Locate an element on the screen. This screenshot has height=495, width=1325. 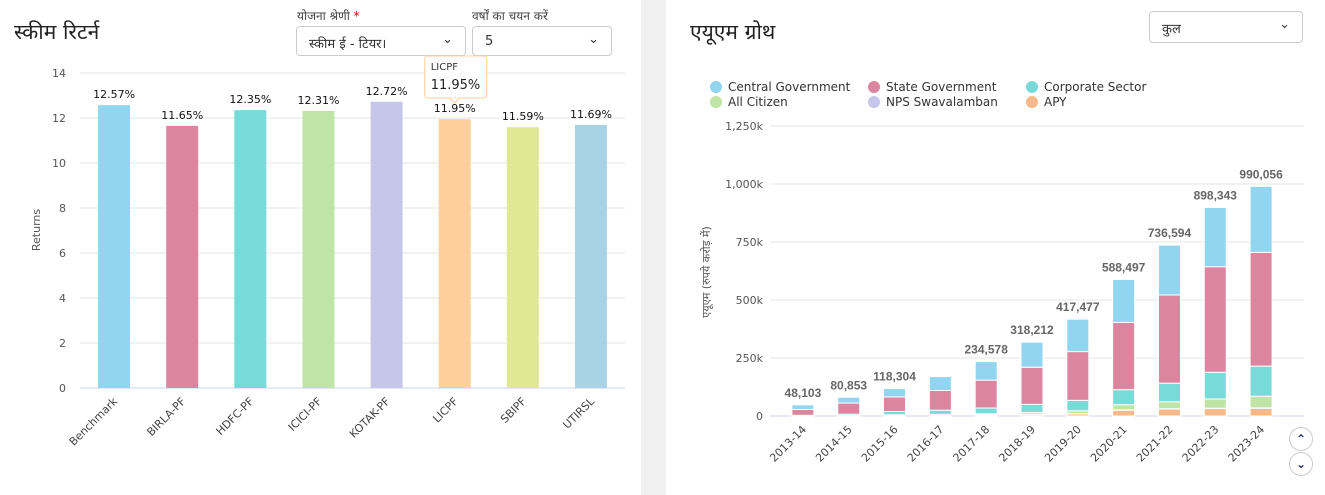
total-label: 736,594 is located at coordinates (1170, 233).